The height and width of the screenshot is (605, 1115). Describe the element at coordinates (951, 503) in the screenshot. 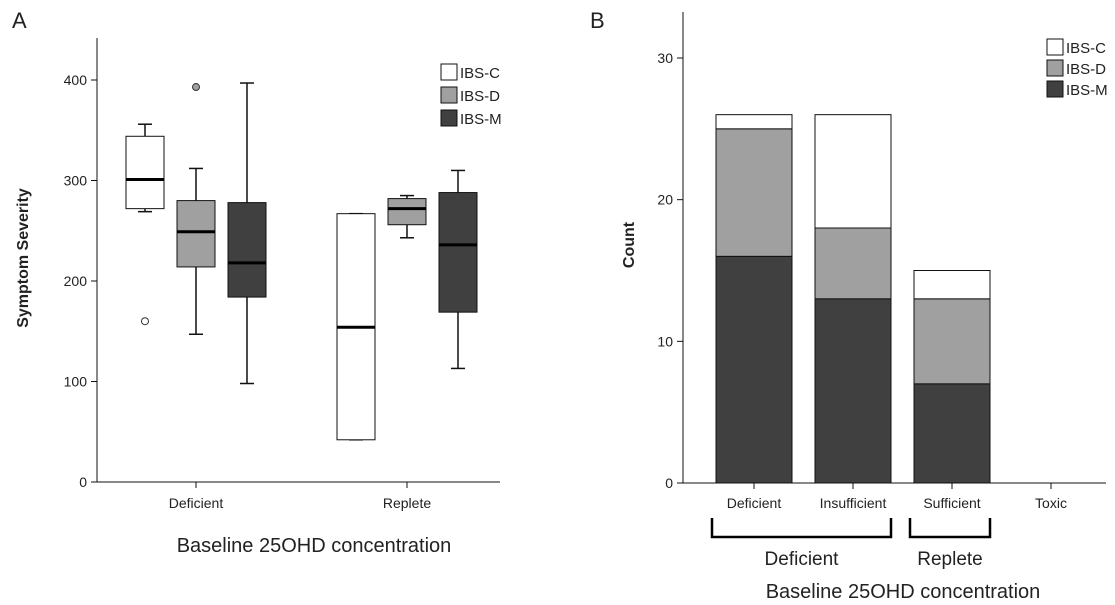

I see `panel-b-x-tick-label-sufficient: Sufficient` at that location.